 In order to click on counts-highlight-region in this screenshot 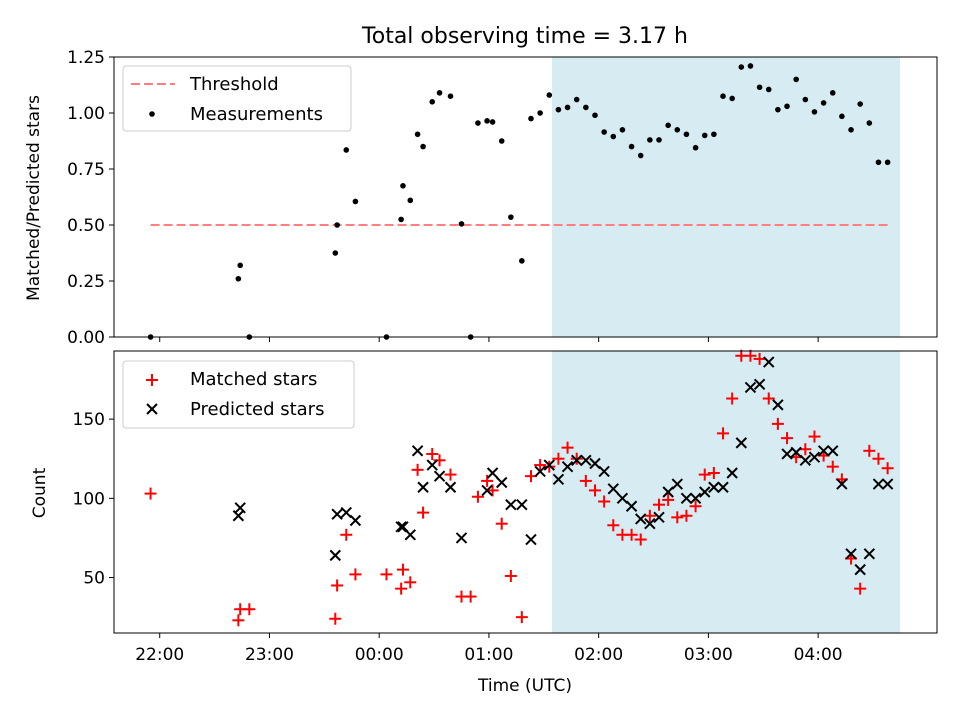, I will do `click(726, 492)`.